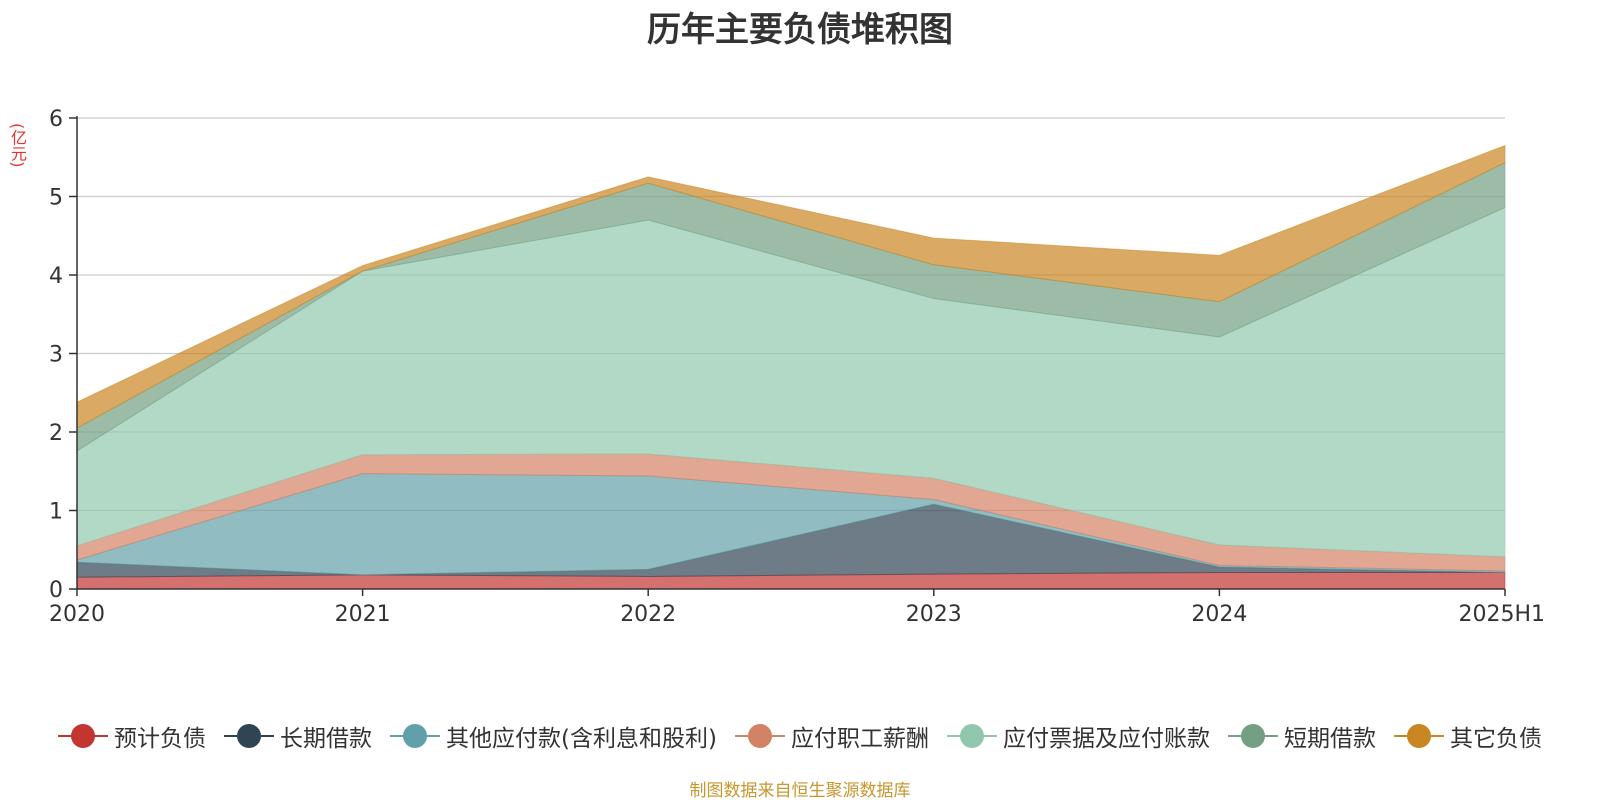  I want to click on chart-title: 历年主要负债堆积图, so click(800, 30).